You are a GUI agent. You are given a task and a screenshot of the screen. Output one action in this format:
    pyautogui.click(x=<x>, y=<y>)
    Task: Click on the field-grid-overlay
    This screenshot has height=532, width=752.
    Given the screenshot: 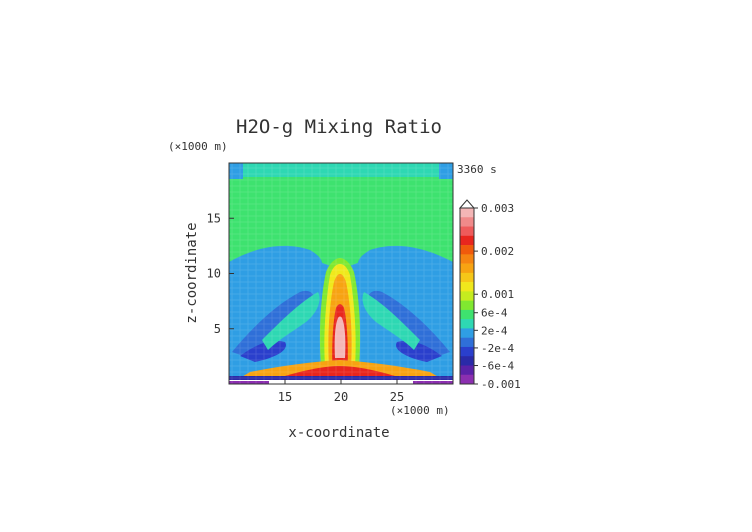 What is the action you would take?
    pyautogui.click(x=341, y=273)
    